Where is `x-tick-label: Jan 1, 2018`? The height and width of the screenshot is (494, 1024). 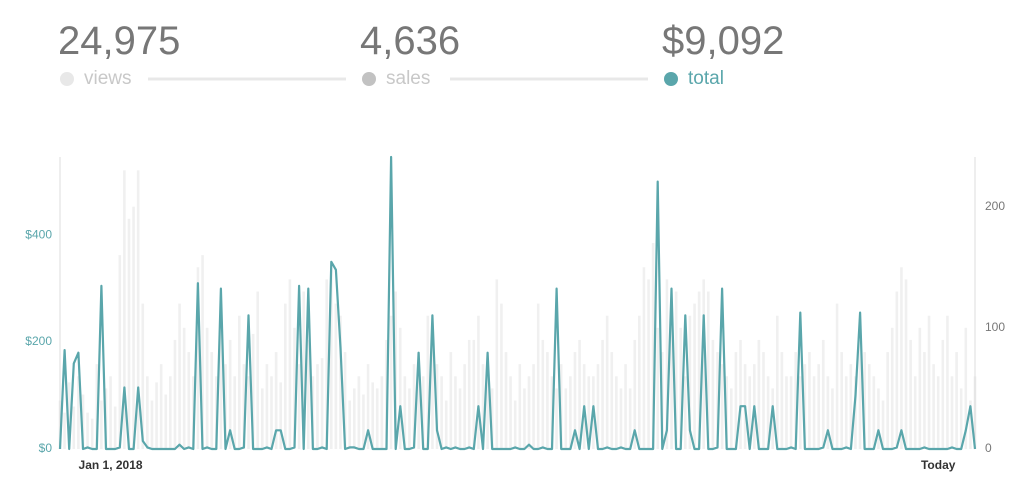
x-tick-label: Jan 1, 2018 is located at coordinates (111, 465).